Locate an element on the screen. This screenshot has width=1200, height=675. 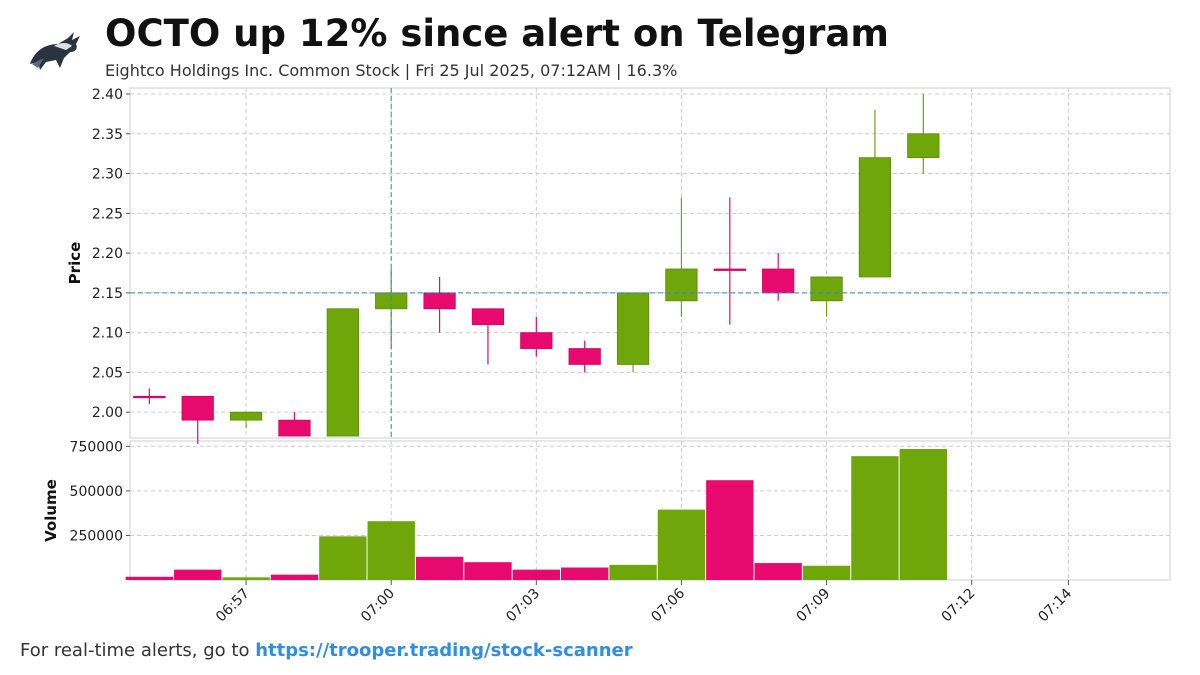
price-tick-label: 2.30 is located at coordinates (107, 175).